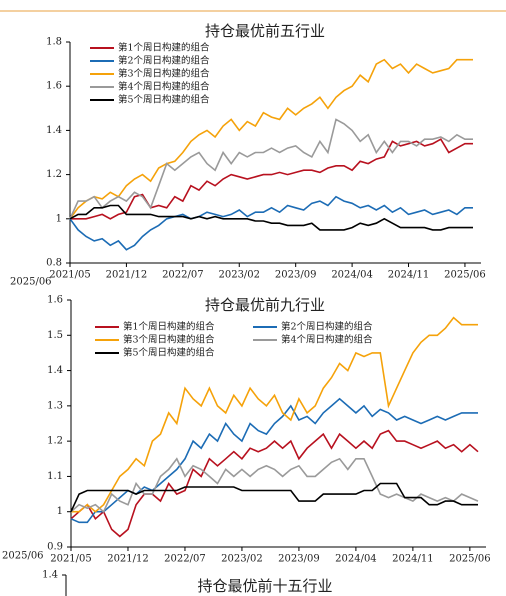  I want to click on chart-title: 持仓最优前九行业, so click(265, 305).